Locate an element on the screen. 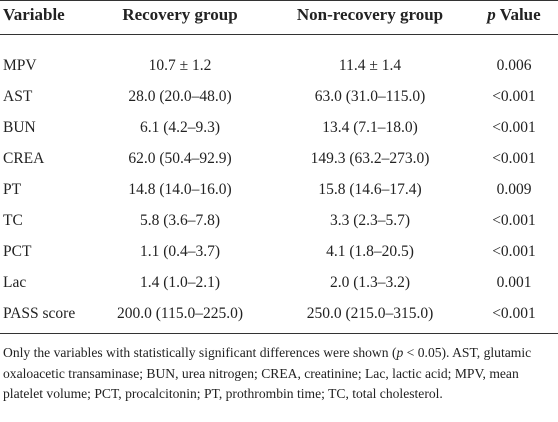  table-cell: 0.006 is located at coordinates (514, 65).